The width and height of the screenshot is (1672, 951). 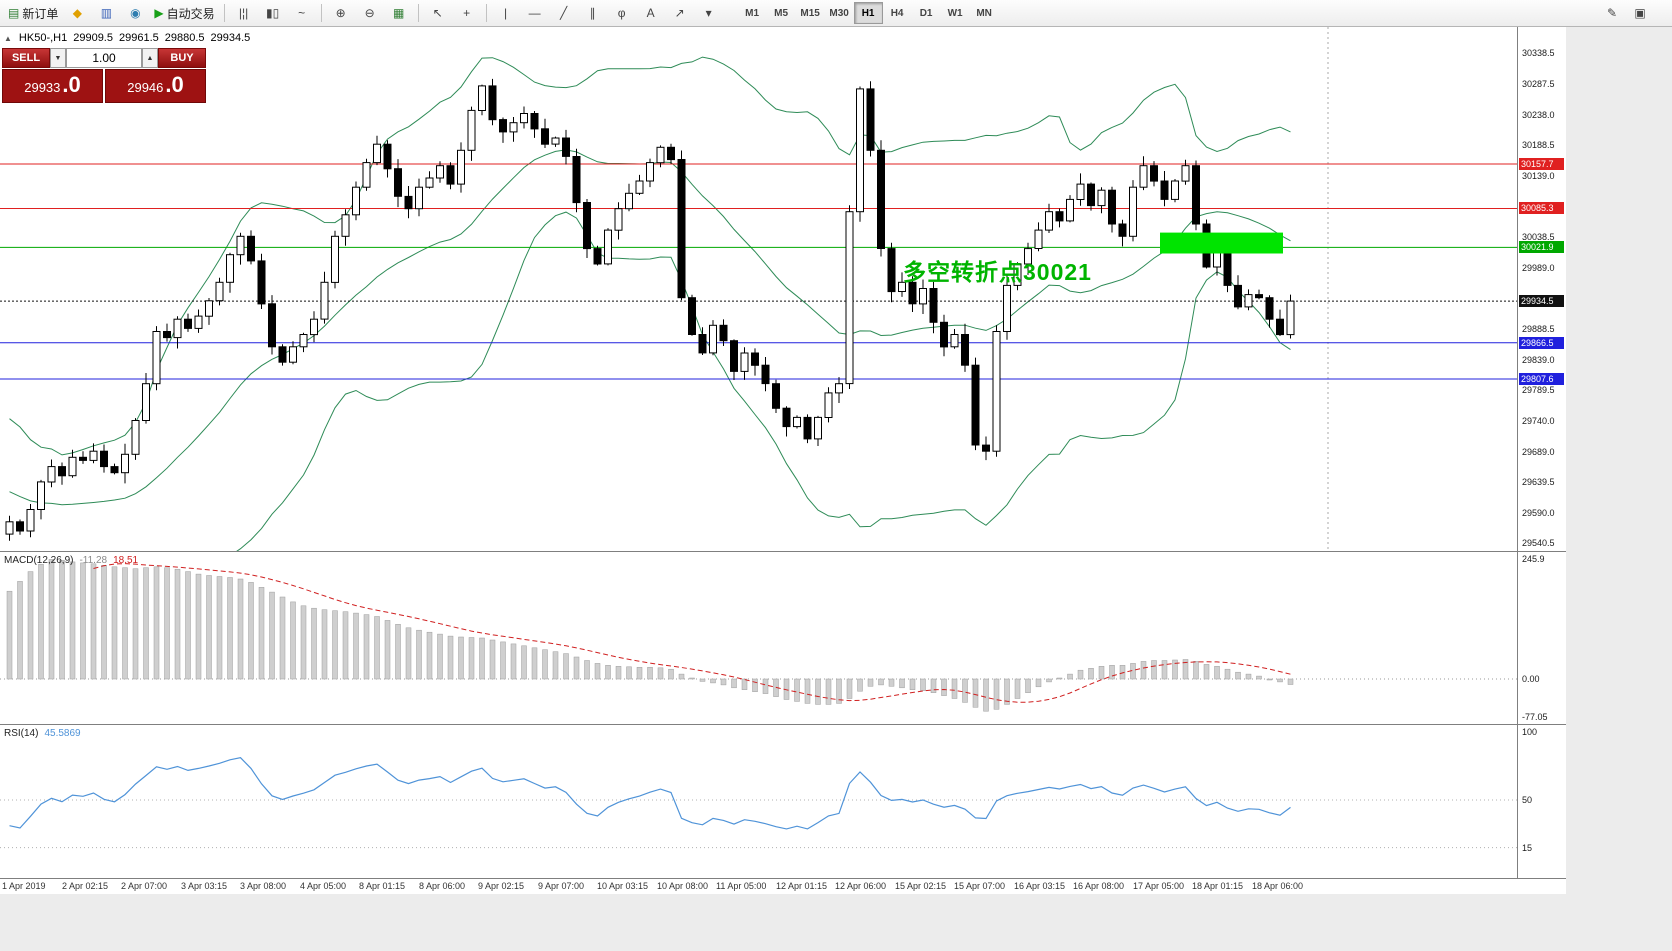 What do you see at coordinates (839, 13) in the screenshot?
I see `timeframe-m30: M30` at bounding box center [839, 13].